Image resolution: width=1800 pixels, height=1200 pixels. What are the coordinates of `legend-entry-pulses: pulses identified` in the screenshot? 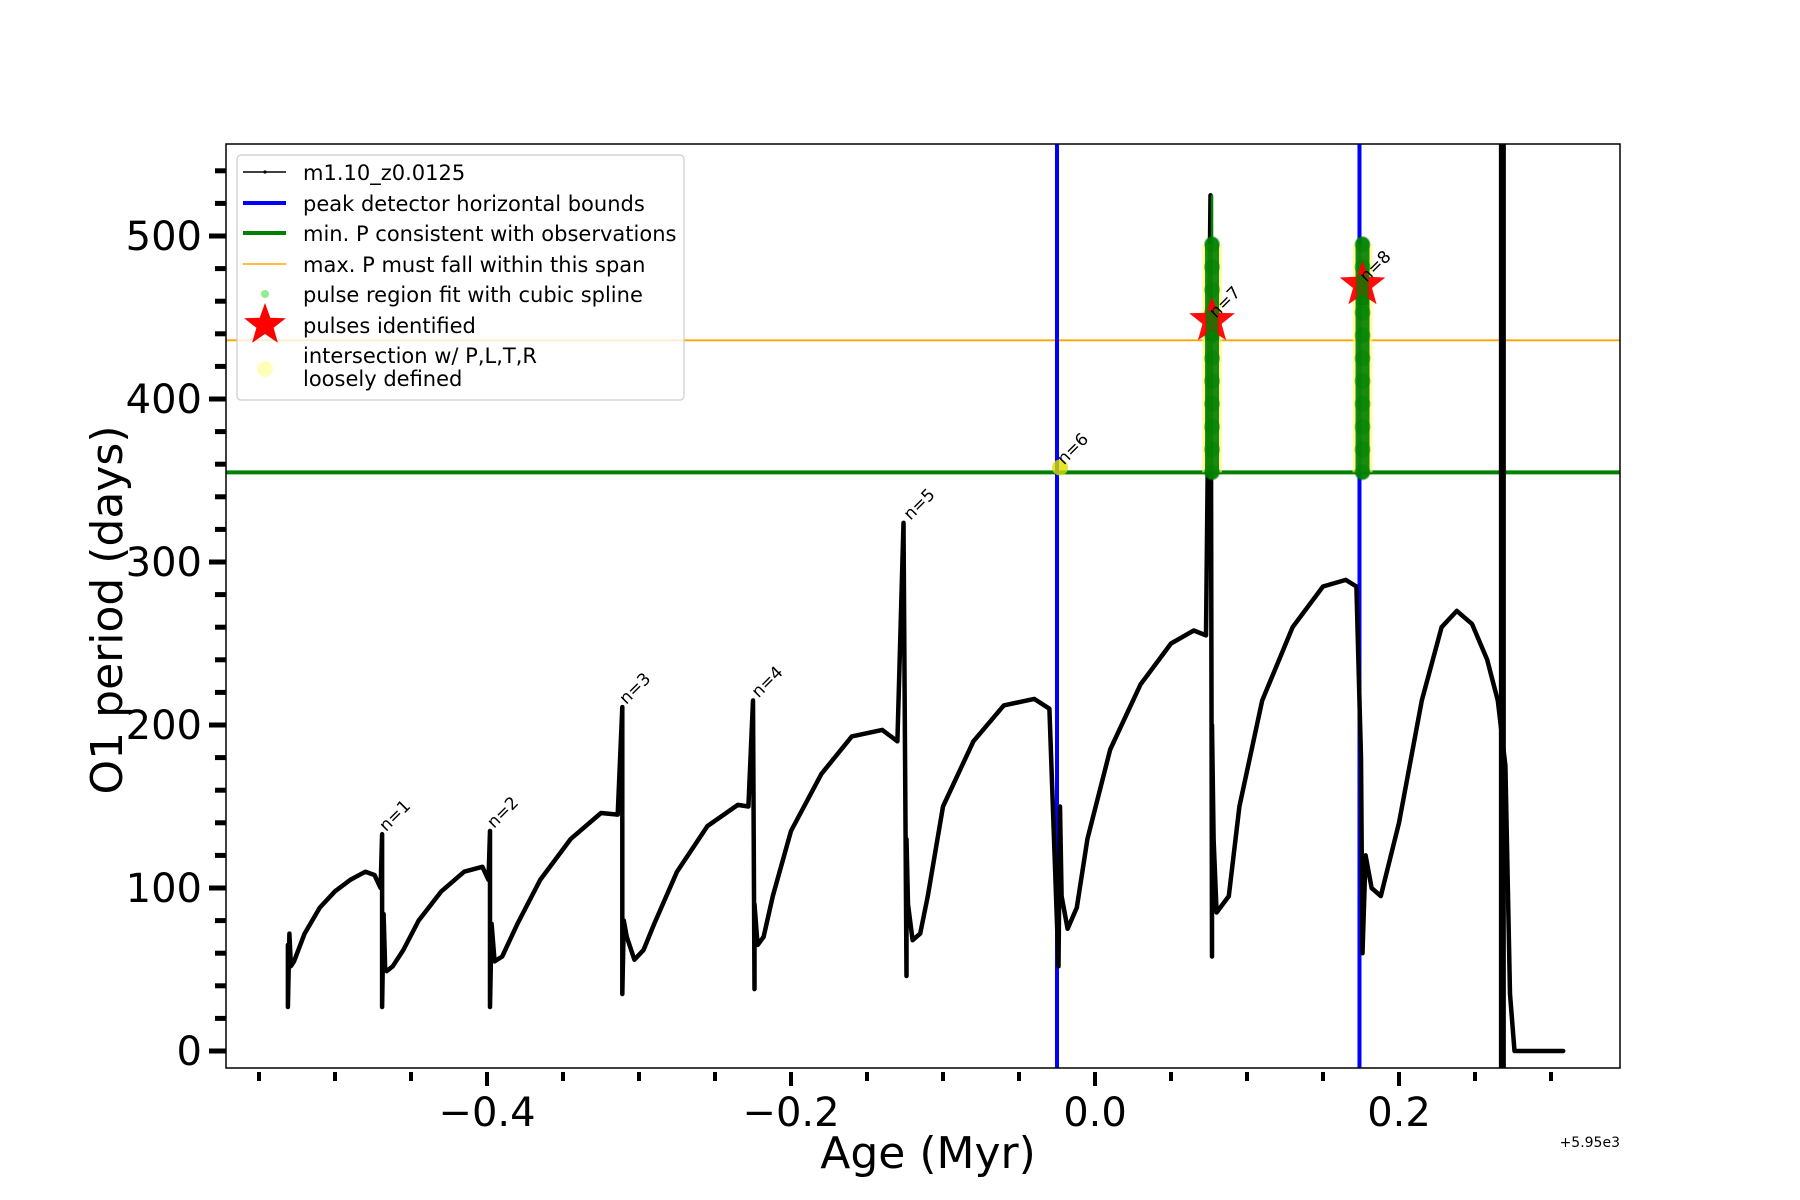 It's located at (360, 323).